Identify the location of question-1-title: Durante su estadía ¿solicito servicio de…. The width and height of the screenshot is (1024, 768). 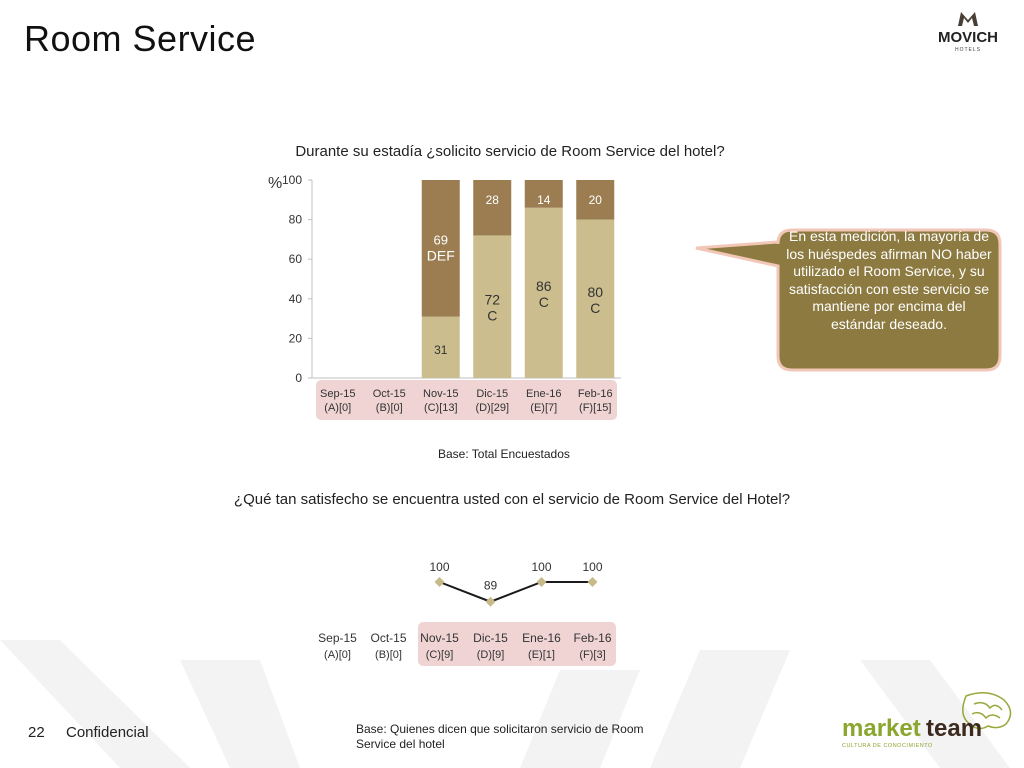
(510, 151).